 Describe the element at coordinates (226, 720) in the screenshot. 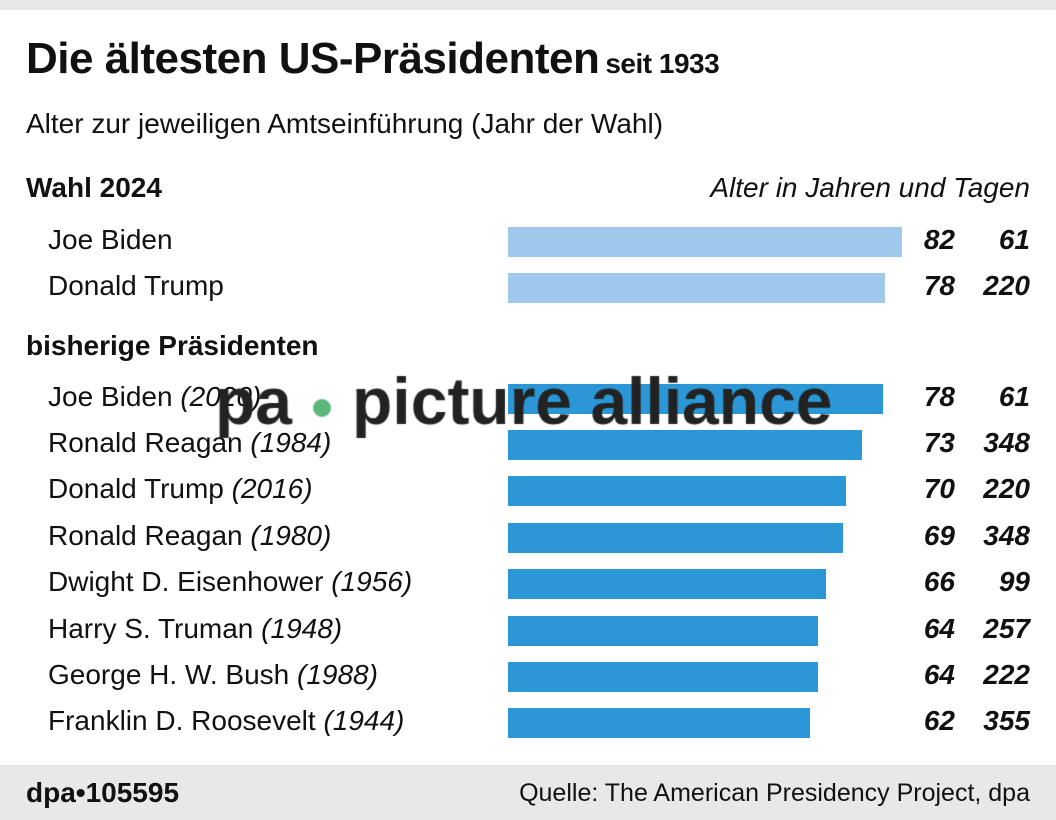

I see `row-label: Franklin D. Roosevelt (1944)` at that location.